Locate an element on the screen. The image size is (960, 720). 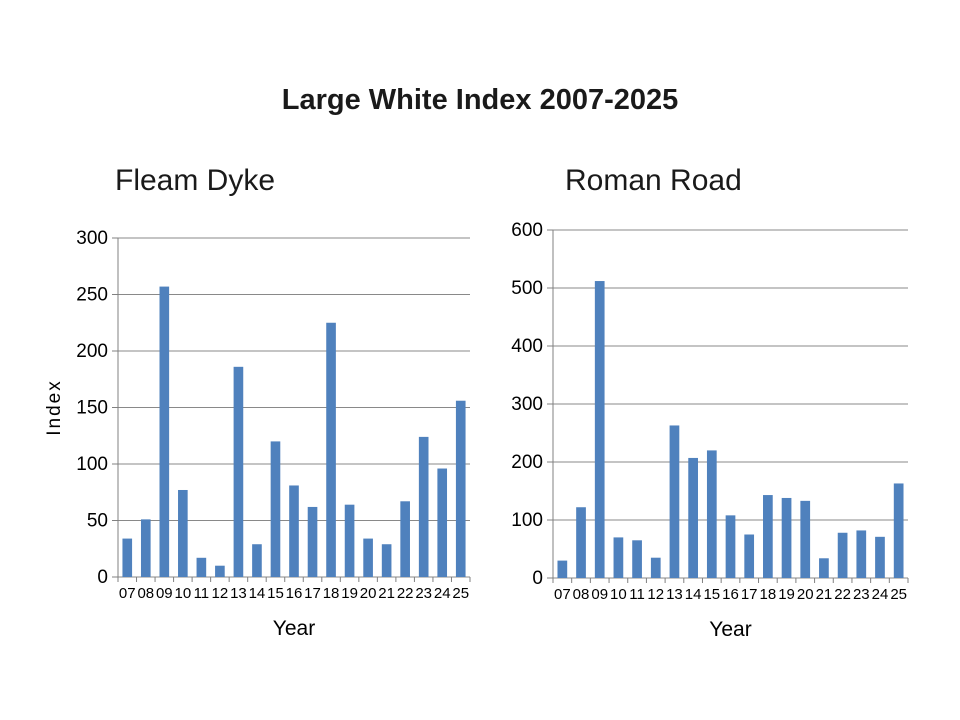
chart-title: Roman Road is located at coordinates (653, 180).